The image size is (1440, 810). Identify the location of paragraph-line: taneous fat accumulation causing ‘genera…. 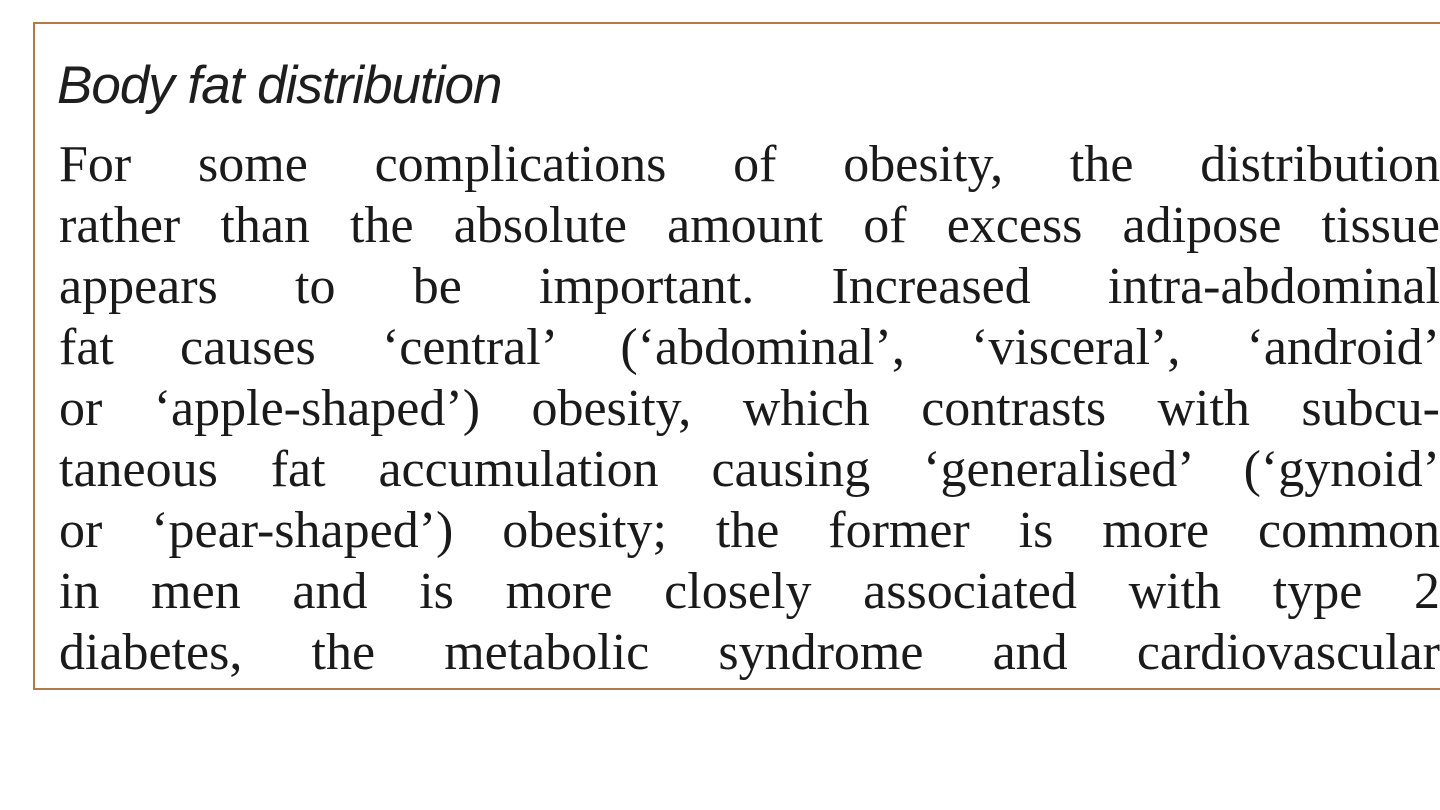
(749, 469).